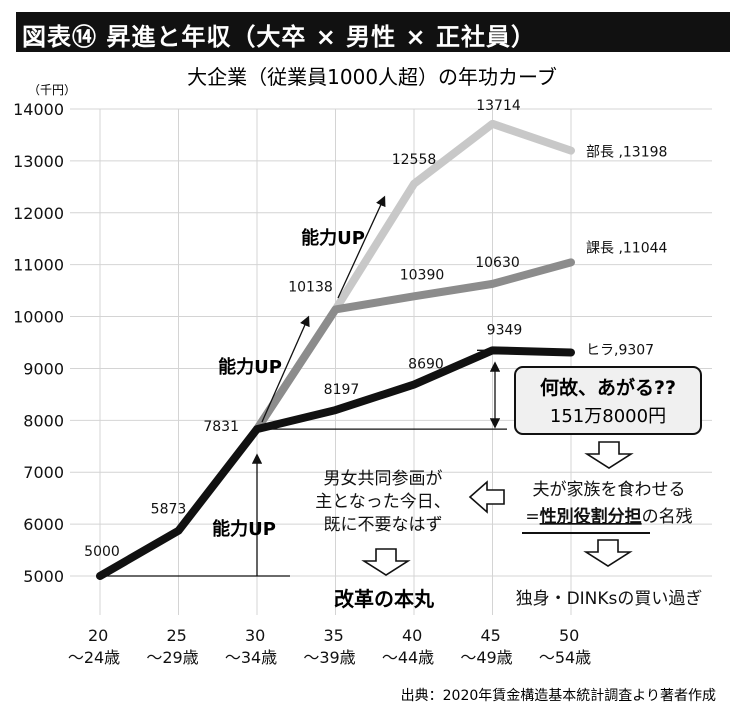  I want to click on hollow-arrow-left, so click(486, 497).